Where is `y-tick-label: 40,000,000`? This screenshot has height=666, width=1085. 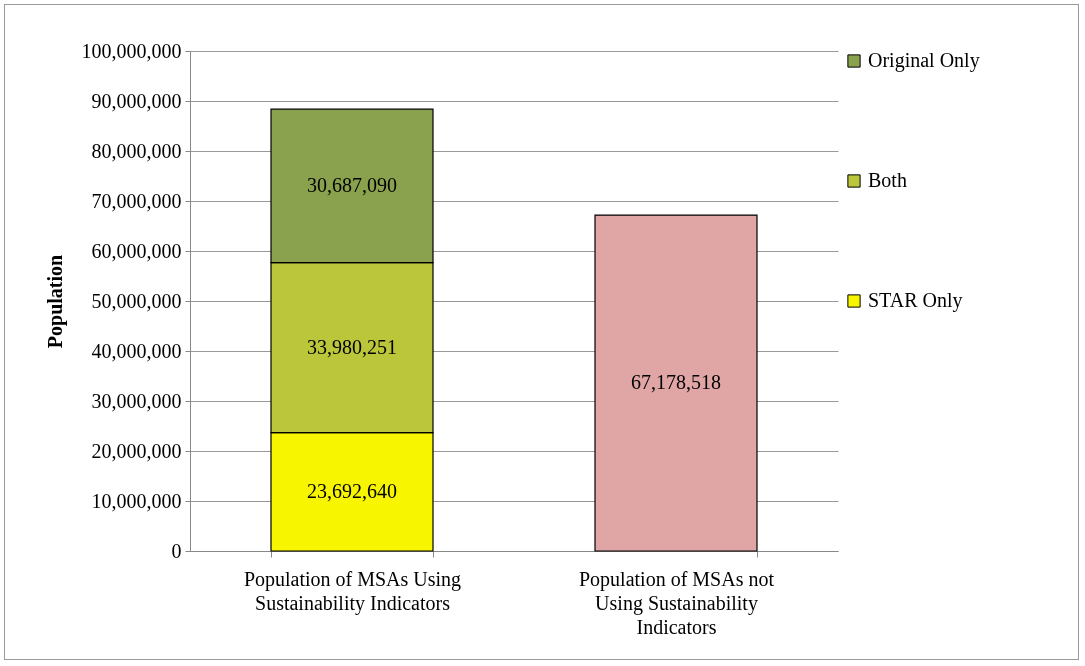
y-tick-label: 40,000,000 is located at coordinates (136, 350).